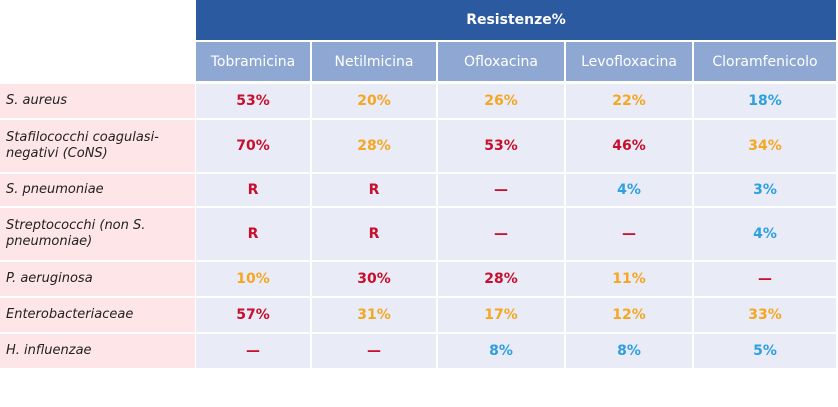 Image resolution: width=838 pixels, height=407 pixels. I want to click on table-cell: 57%, so click(253, 315).